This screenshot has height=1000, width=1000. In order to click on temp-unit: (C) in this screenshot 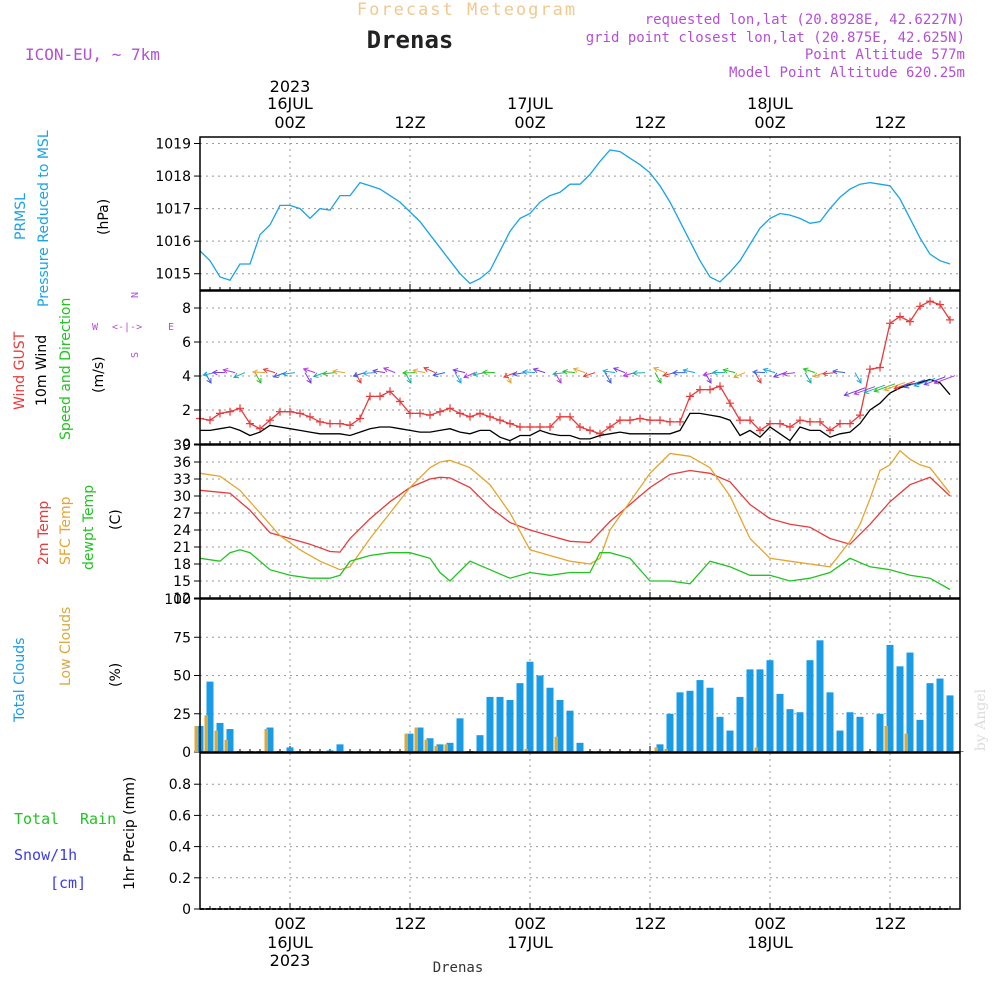, I will do `click(116, 519)`.